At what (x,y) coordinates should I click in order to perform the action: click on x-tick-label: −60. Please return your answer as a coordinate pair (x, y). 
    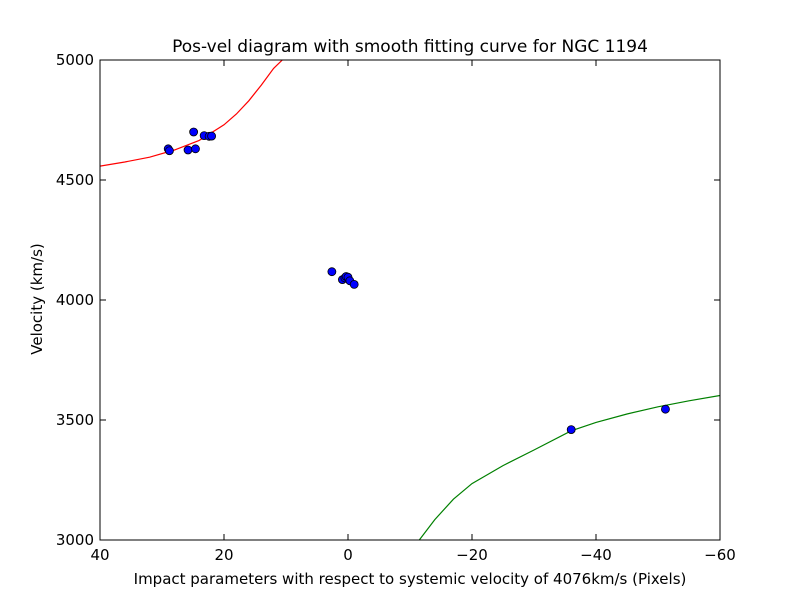
    Looking at the image, I should click on (720, 555).